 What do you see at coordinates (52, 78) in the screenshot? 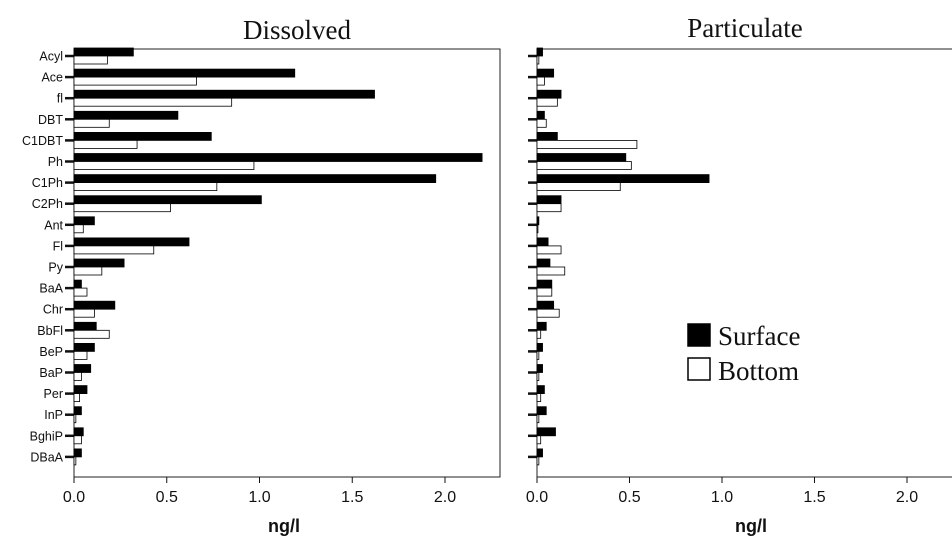
I see `dissolved-category-label: Ace` at bounding box center [52, 78].